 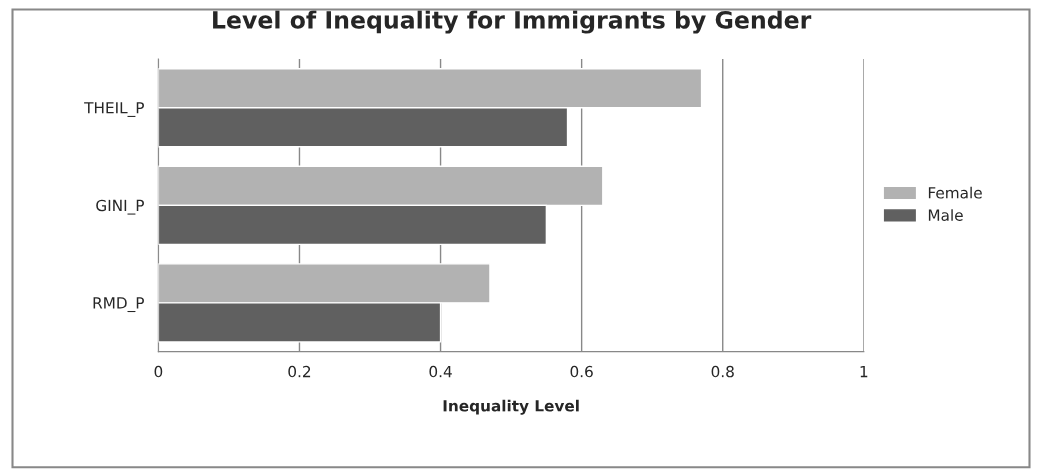 I want to click on x-axis-title: Inequality Level, so click(x=511, y=407).